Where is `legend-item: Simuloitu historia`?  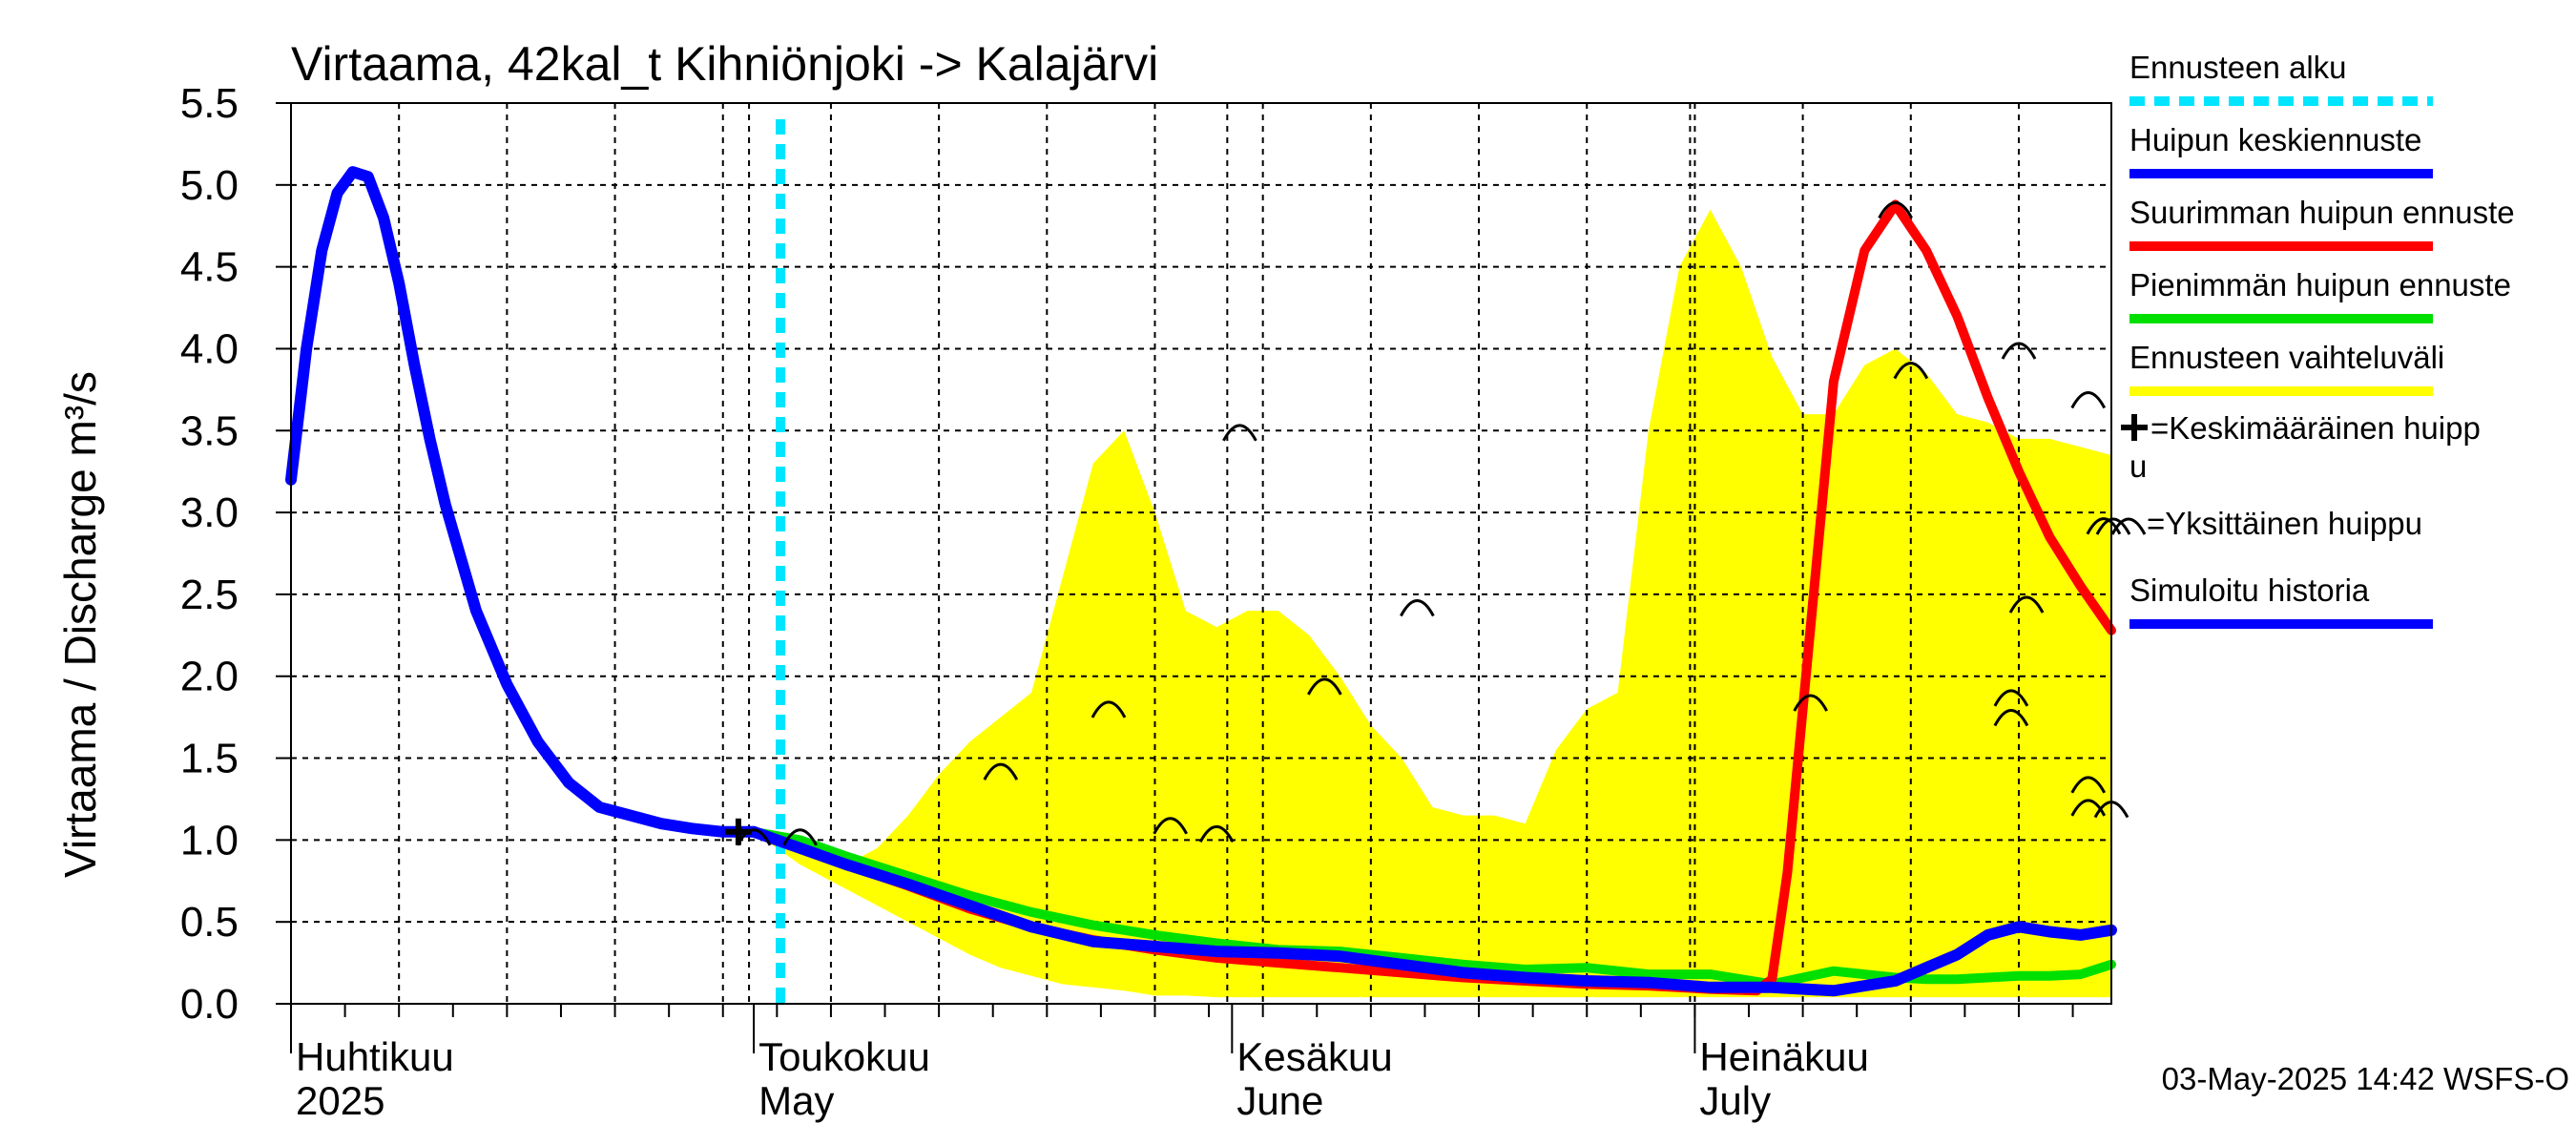 legend-item: Simuloitu historia is located at coordinates (2281, 600).